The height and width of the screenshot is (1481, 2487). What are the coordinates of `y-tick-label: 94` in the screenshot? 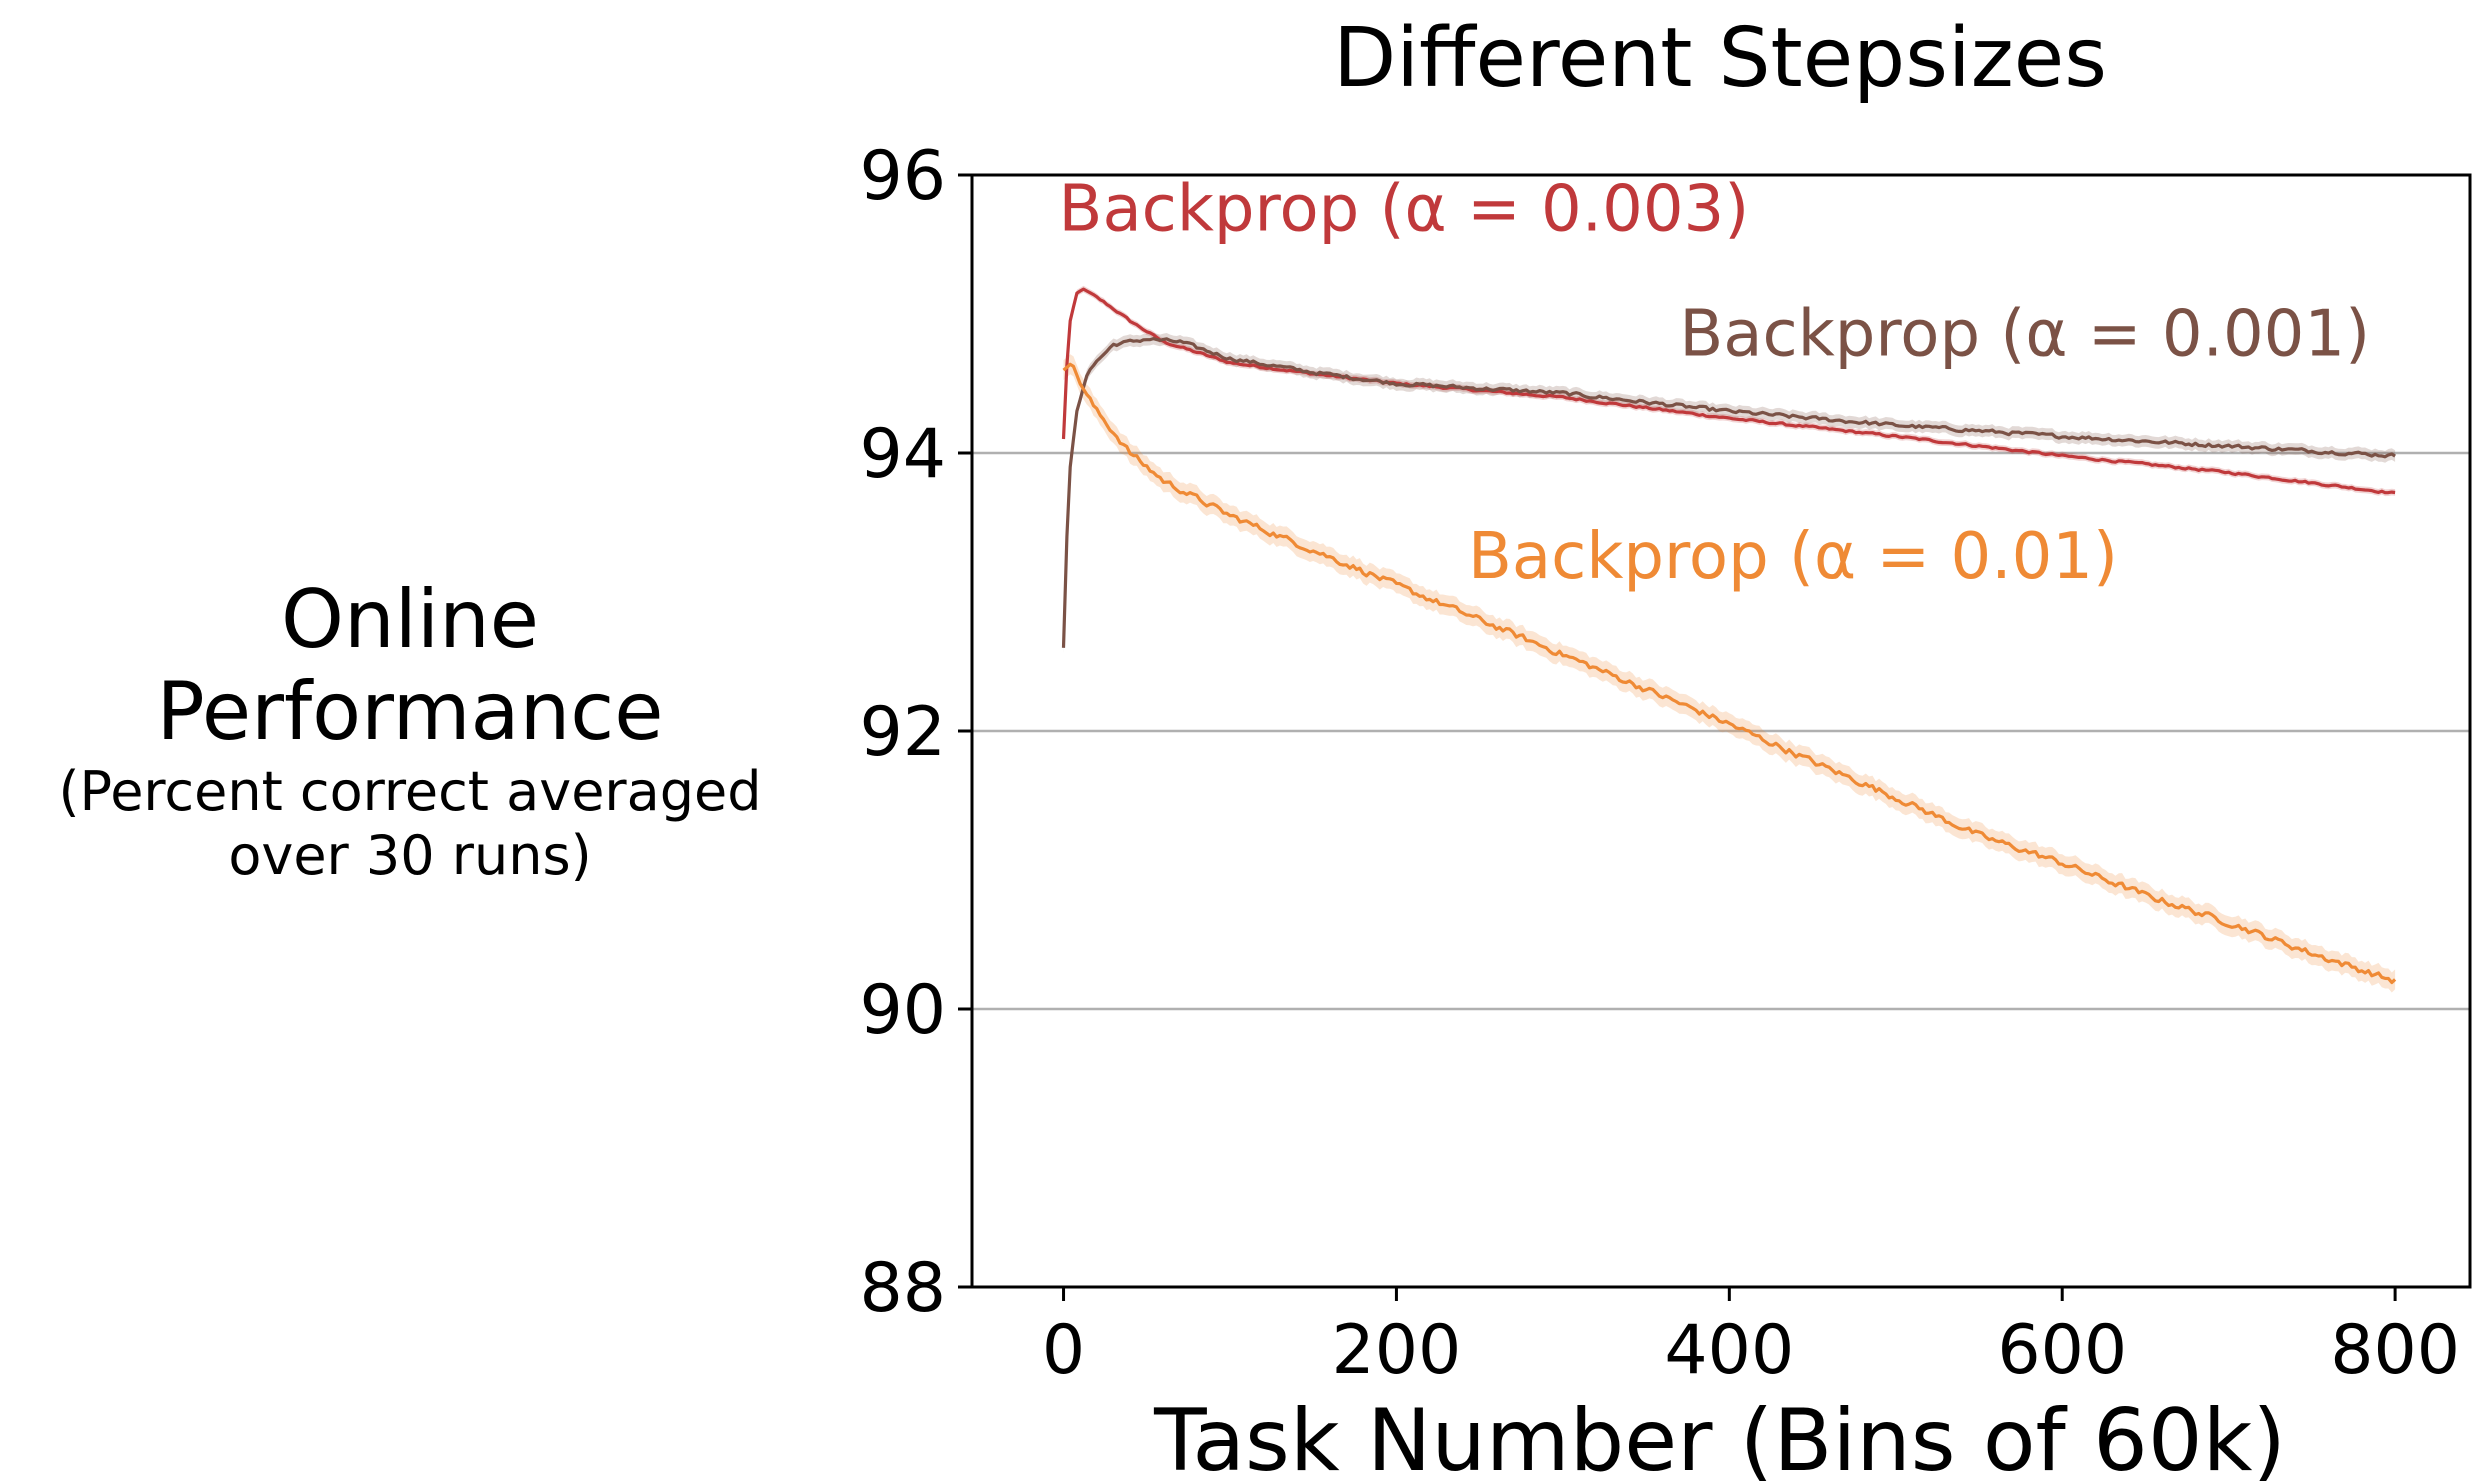 It's located at (902, 454).